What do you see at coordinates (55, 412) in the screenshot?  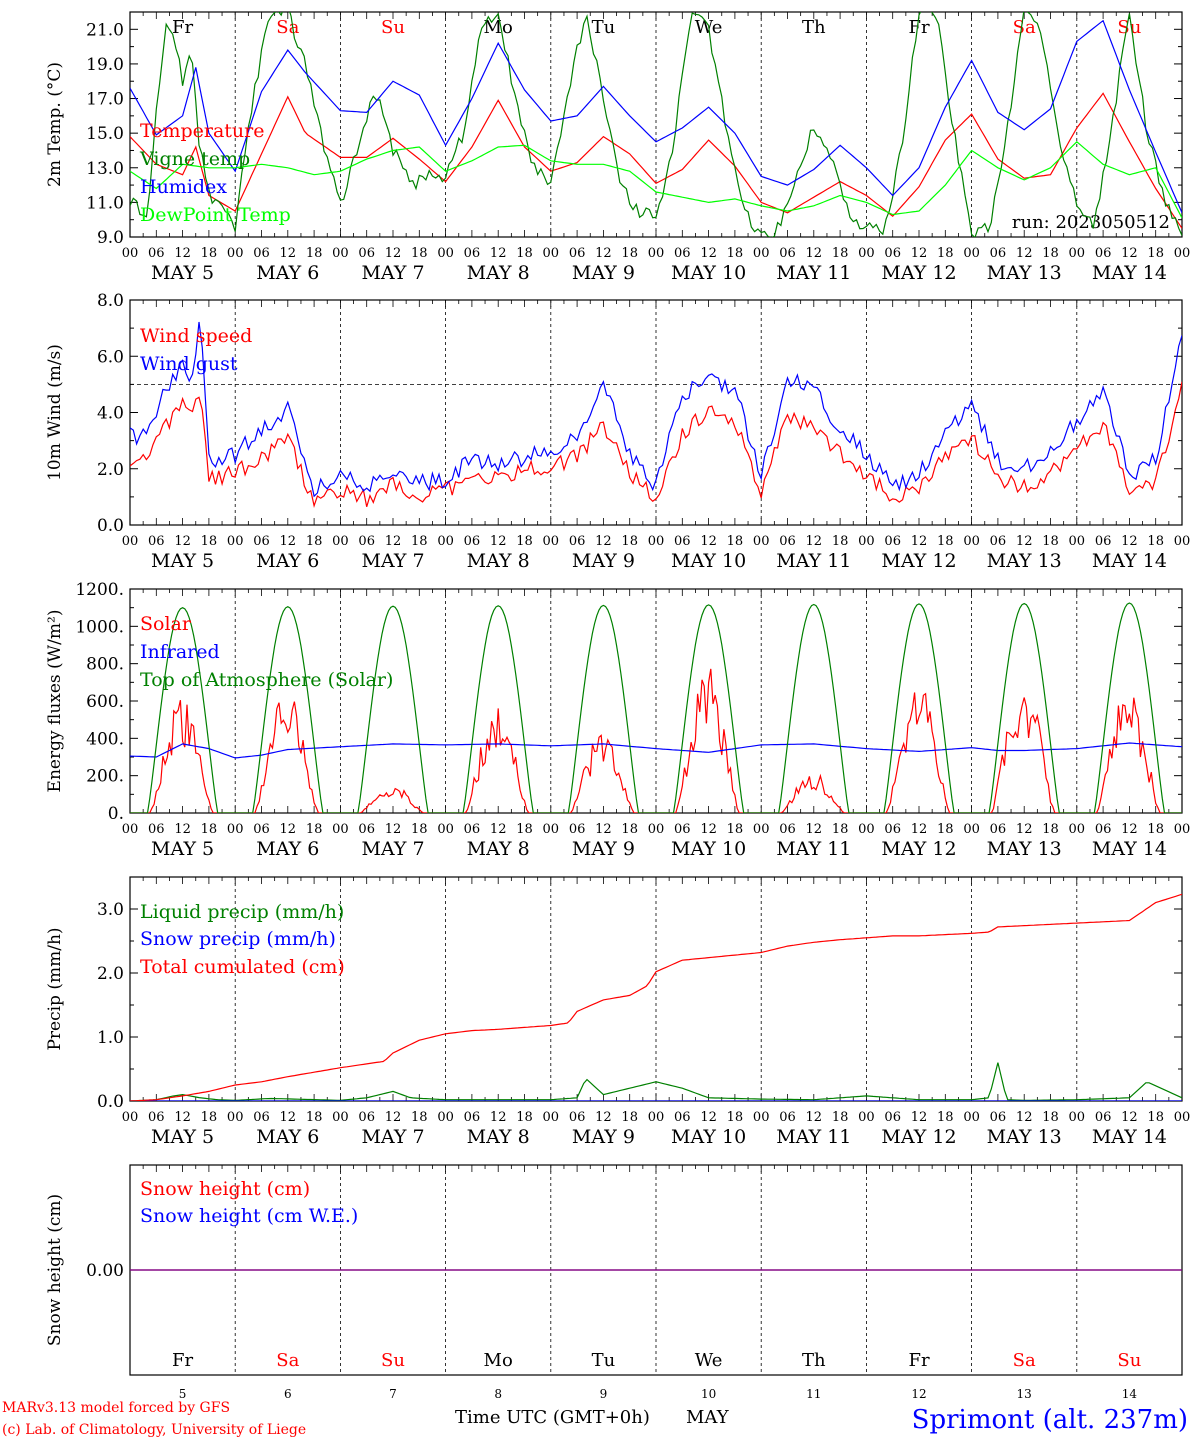 I see `y-axis-label: 10m Wind (m/s)` at bounding box center [55, 412].